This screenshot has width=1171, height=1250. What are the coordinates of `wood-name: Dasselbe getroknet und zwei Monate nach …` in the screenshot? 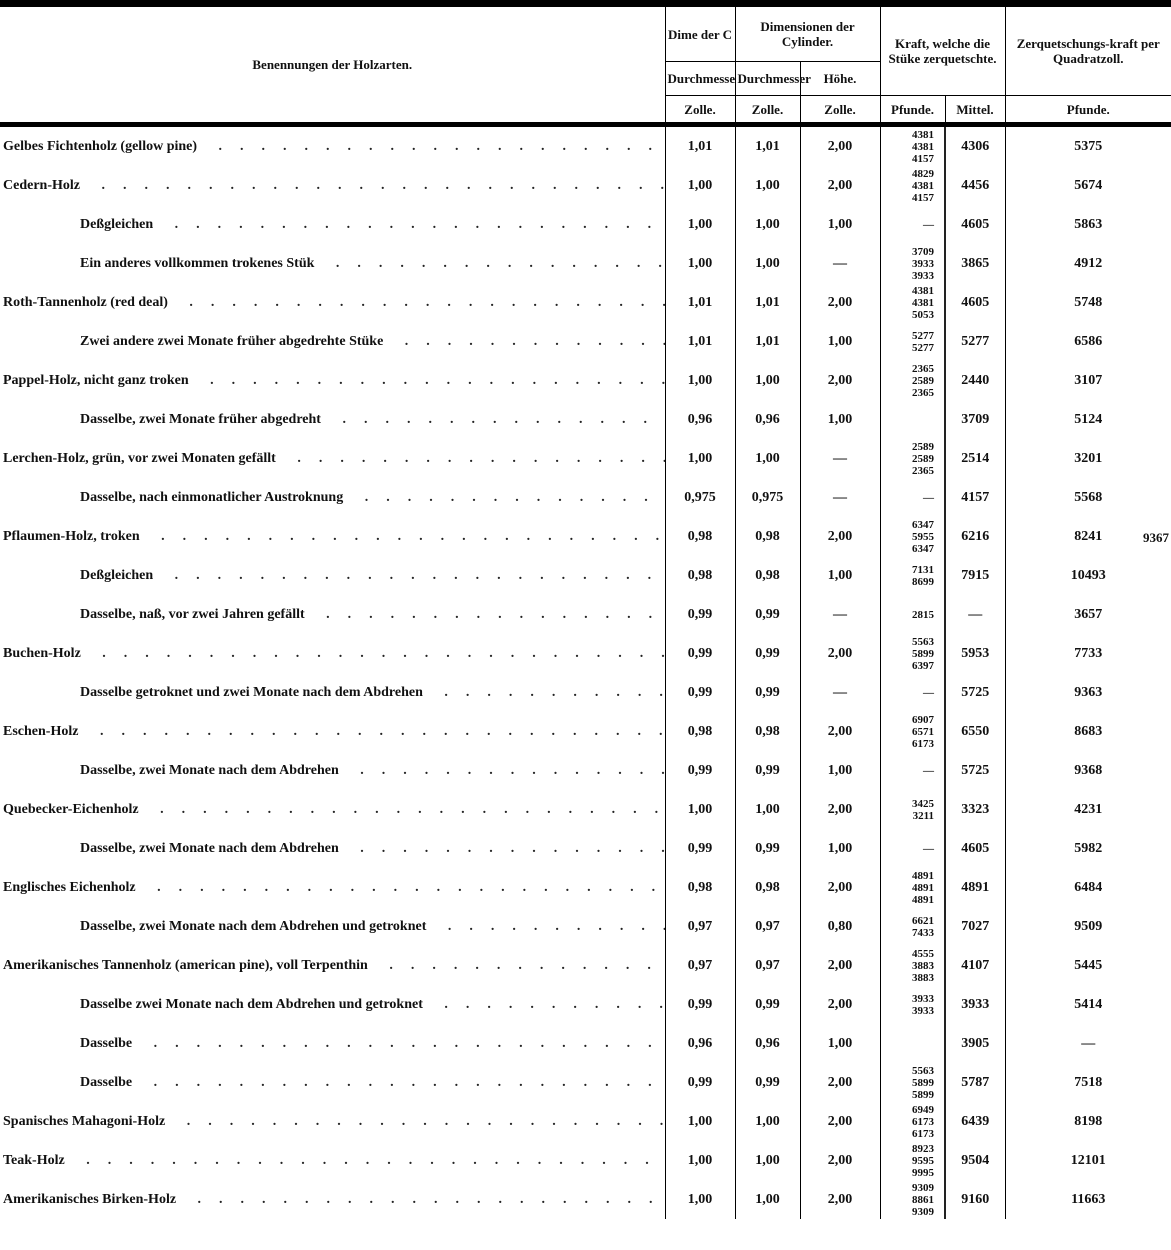 It's located at (251, 692).